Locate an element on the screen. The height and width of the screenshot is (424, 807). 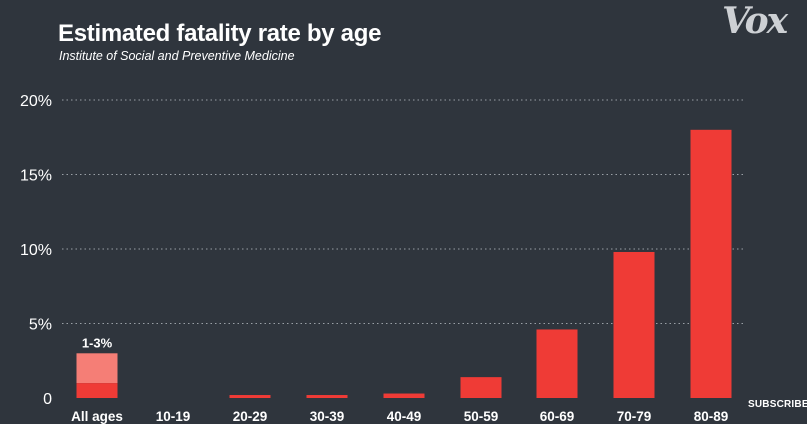
y-tick-label: 5% is located at coordinates (40, 325).